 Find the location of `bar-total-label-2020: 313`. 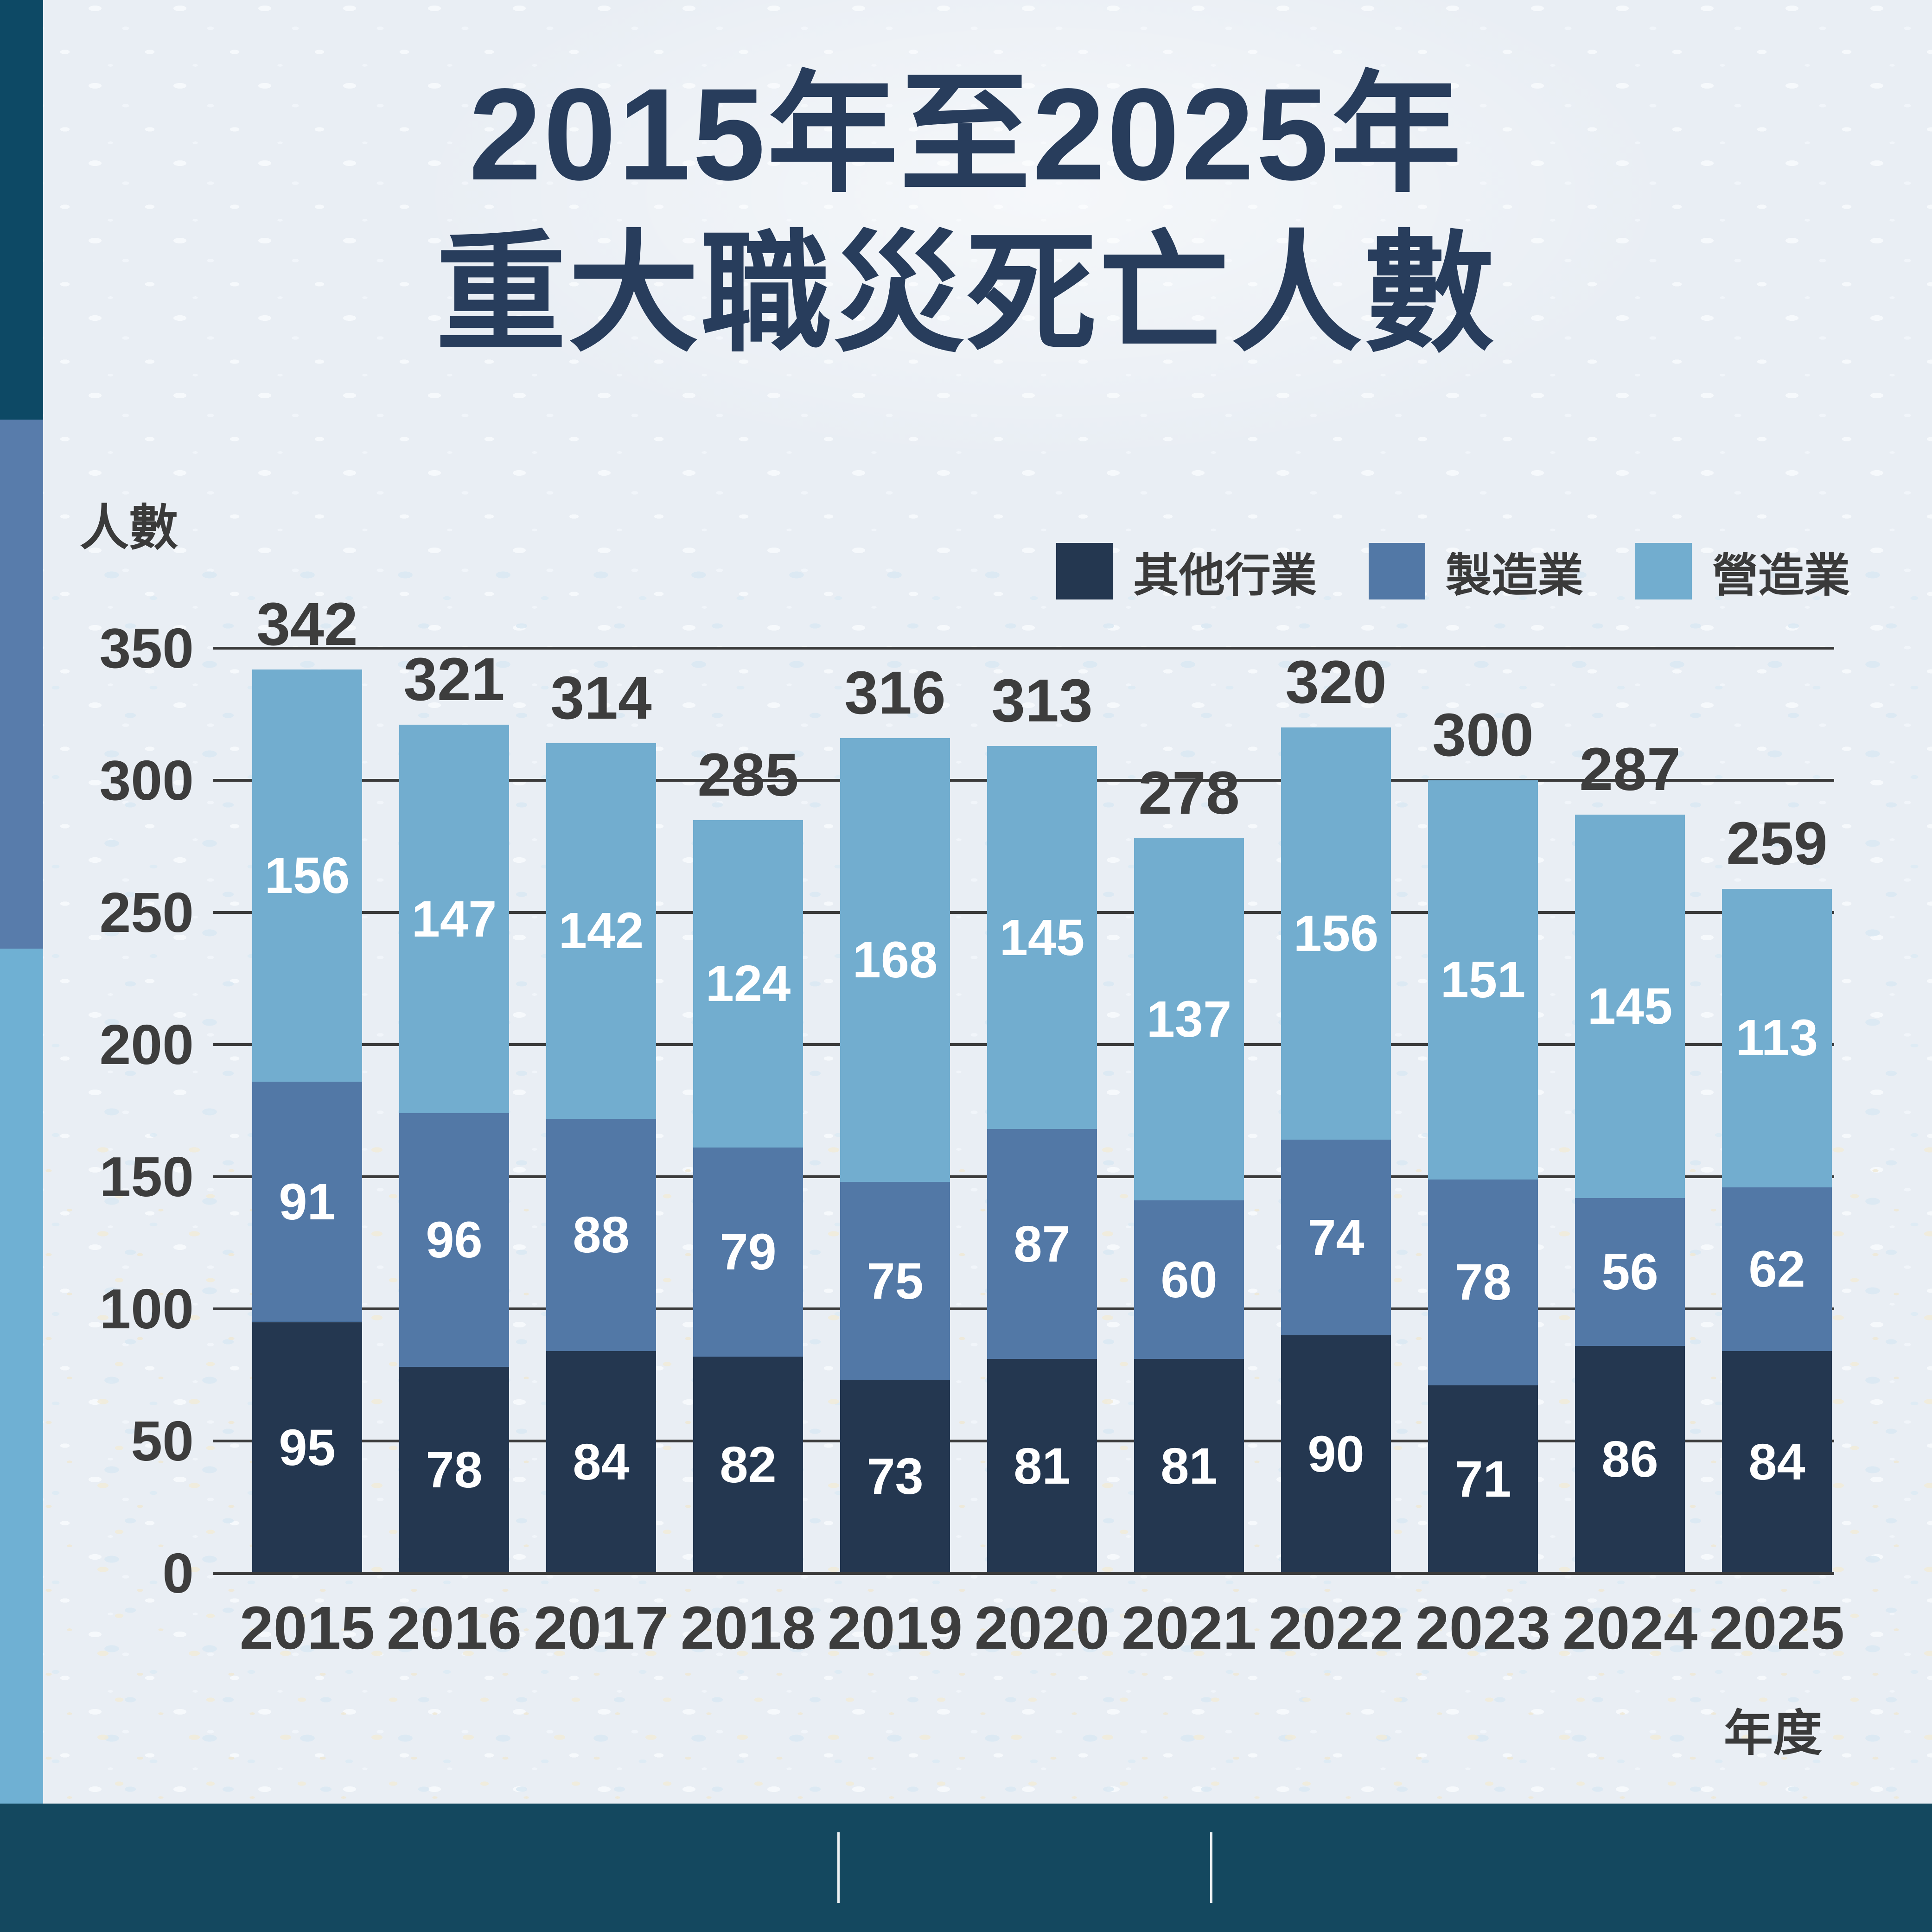

bar-total-label-2020: 313 is located at coordinates (1042, 700).